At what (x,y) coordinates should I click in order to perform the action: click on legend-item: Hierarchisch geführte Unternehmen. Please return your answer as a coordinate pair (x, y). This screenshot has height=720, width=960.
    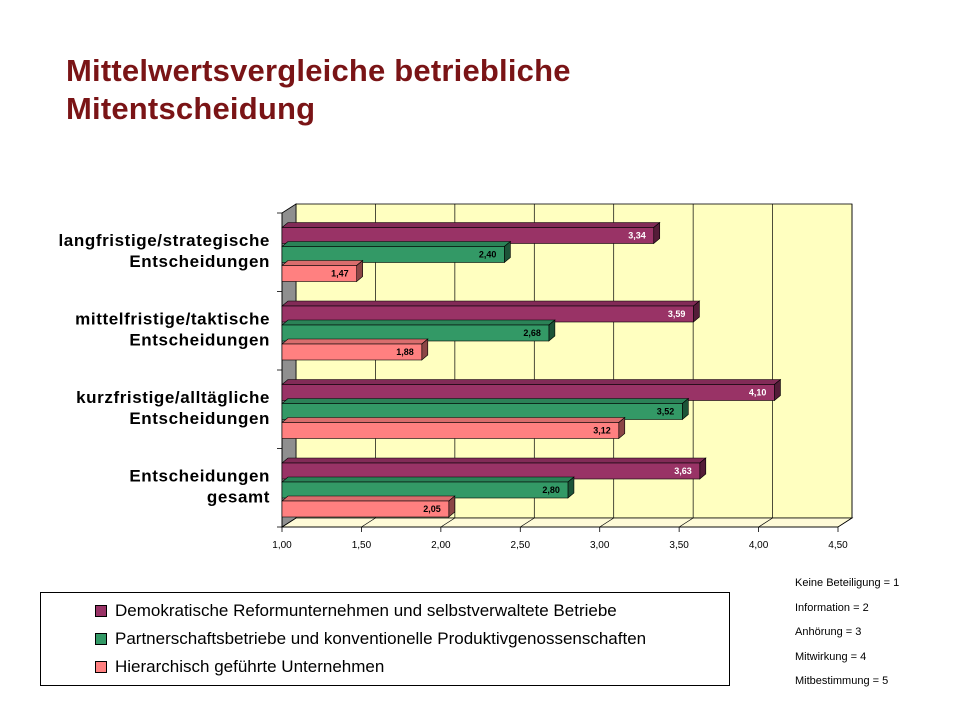
    Looking at the image, I should click on (239, 667).